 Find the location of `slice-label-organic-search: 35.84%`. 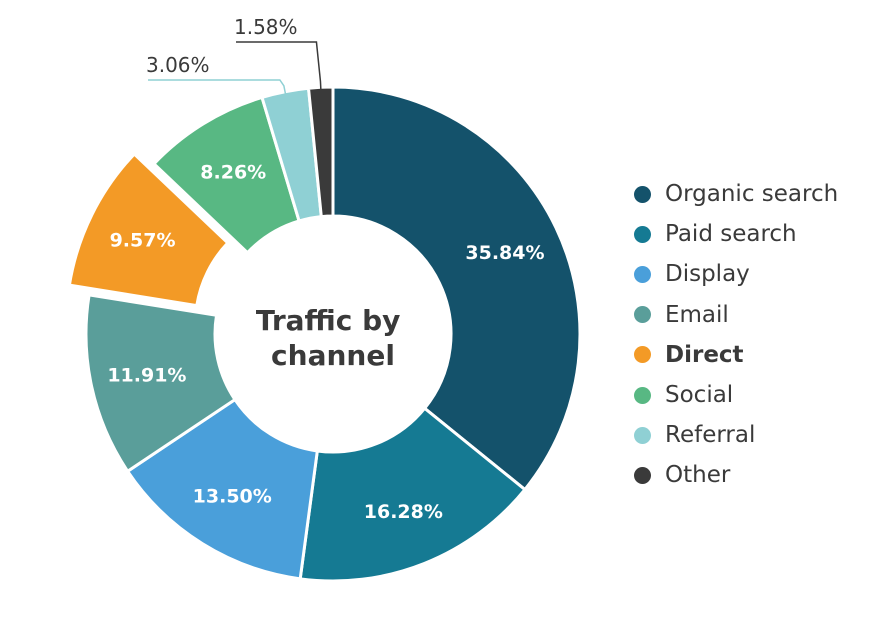

slice-label-organic-search: 35.84% is located at coordinates (504, 253).